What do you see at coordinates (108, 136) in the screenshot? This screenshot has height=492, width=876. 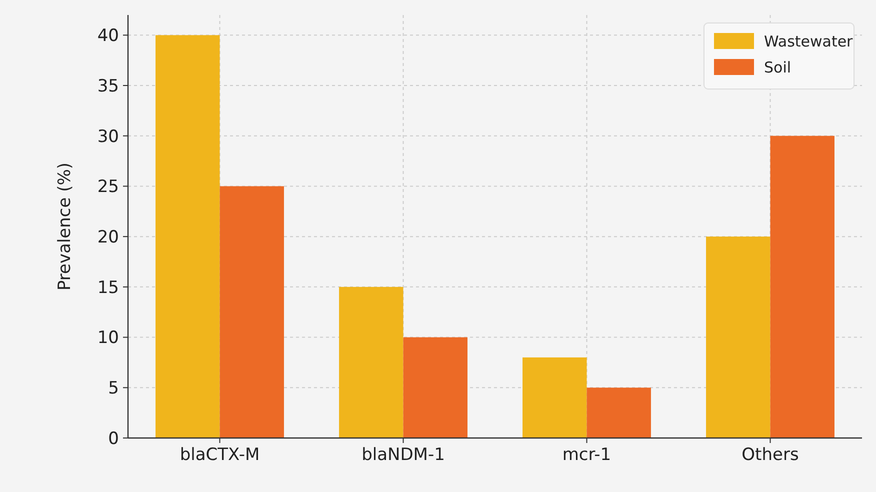 I see `y-tick-label: 30` at bounding box center [108, 136].